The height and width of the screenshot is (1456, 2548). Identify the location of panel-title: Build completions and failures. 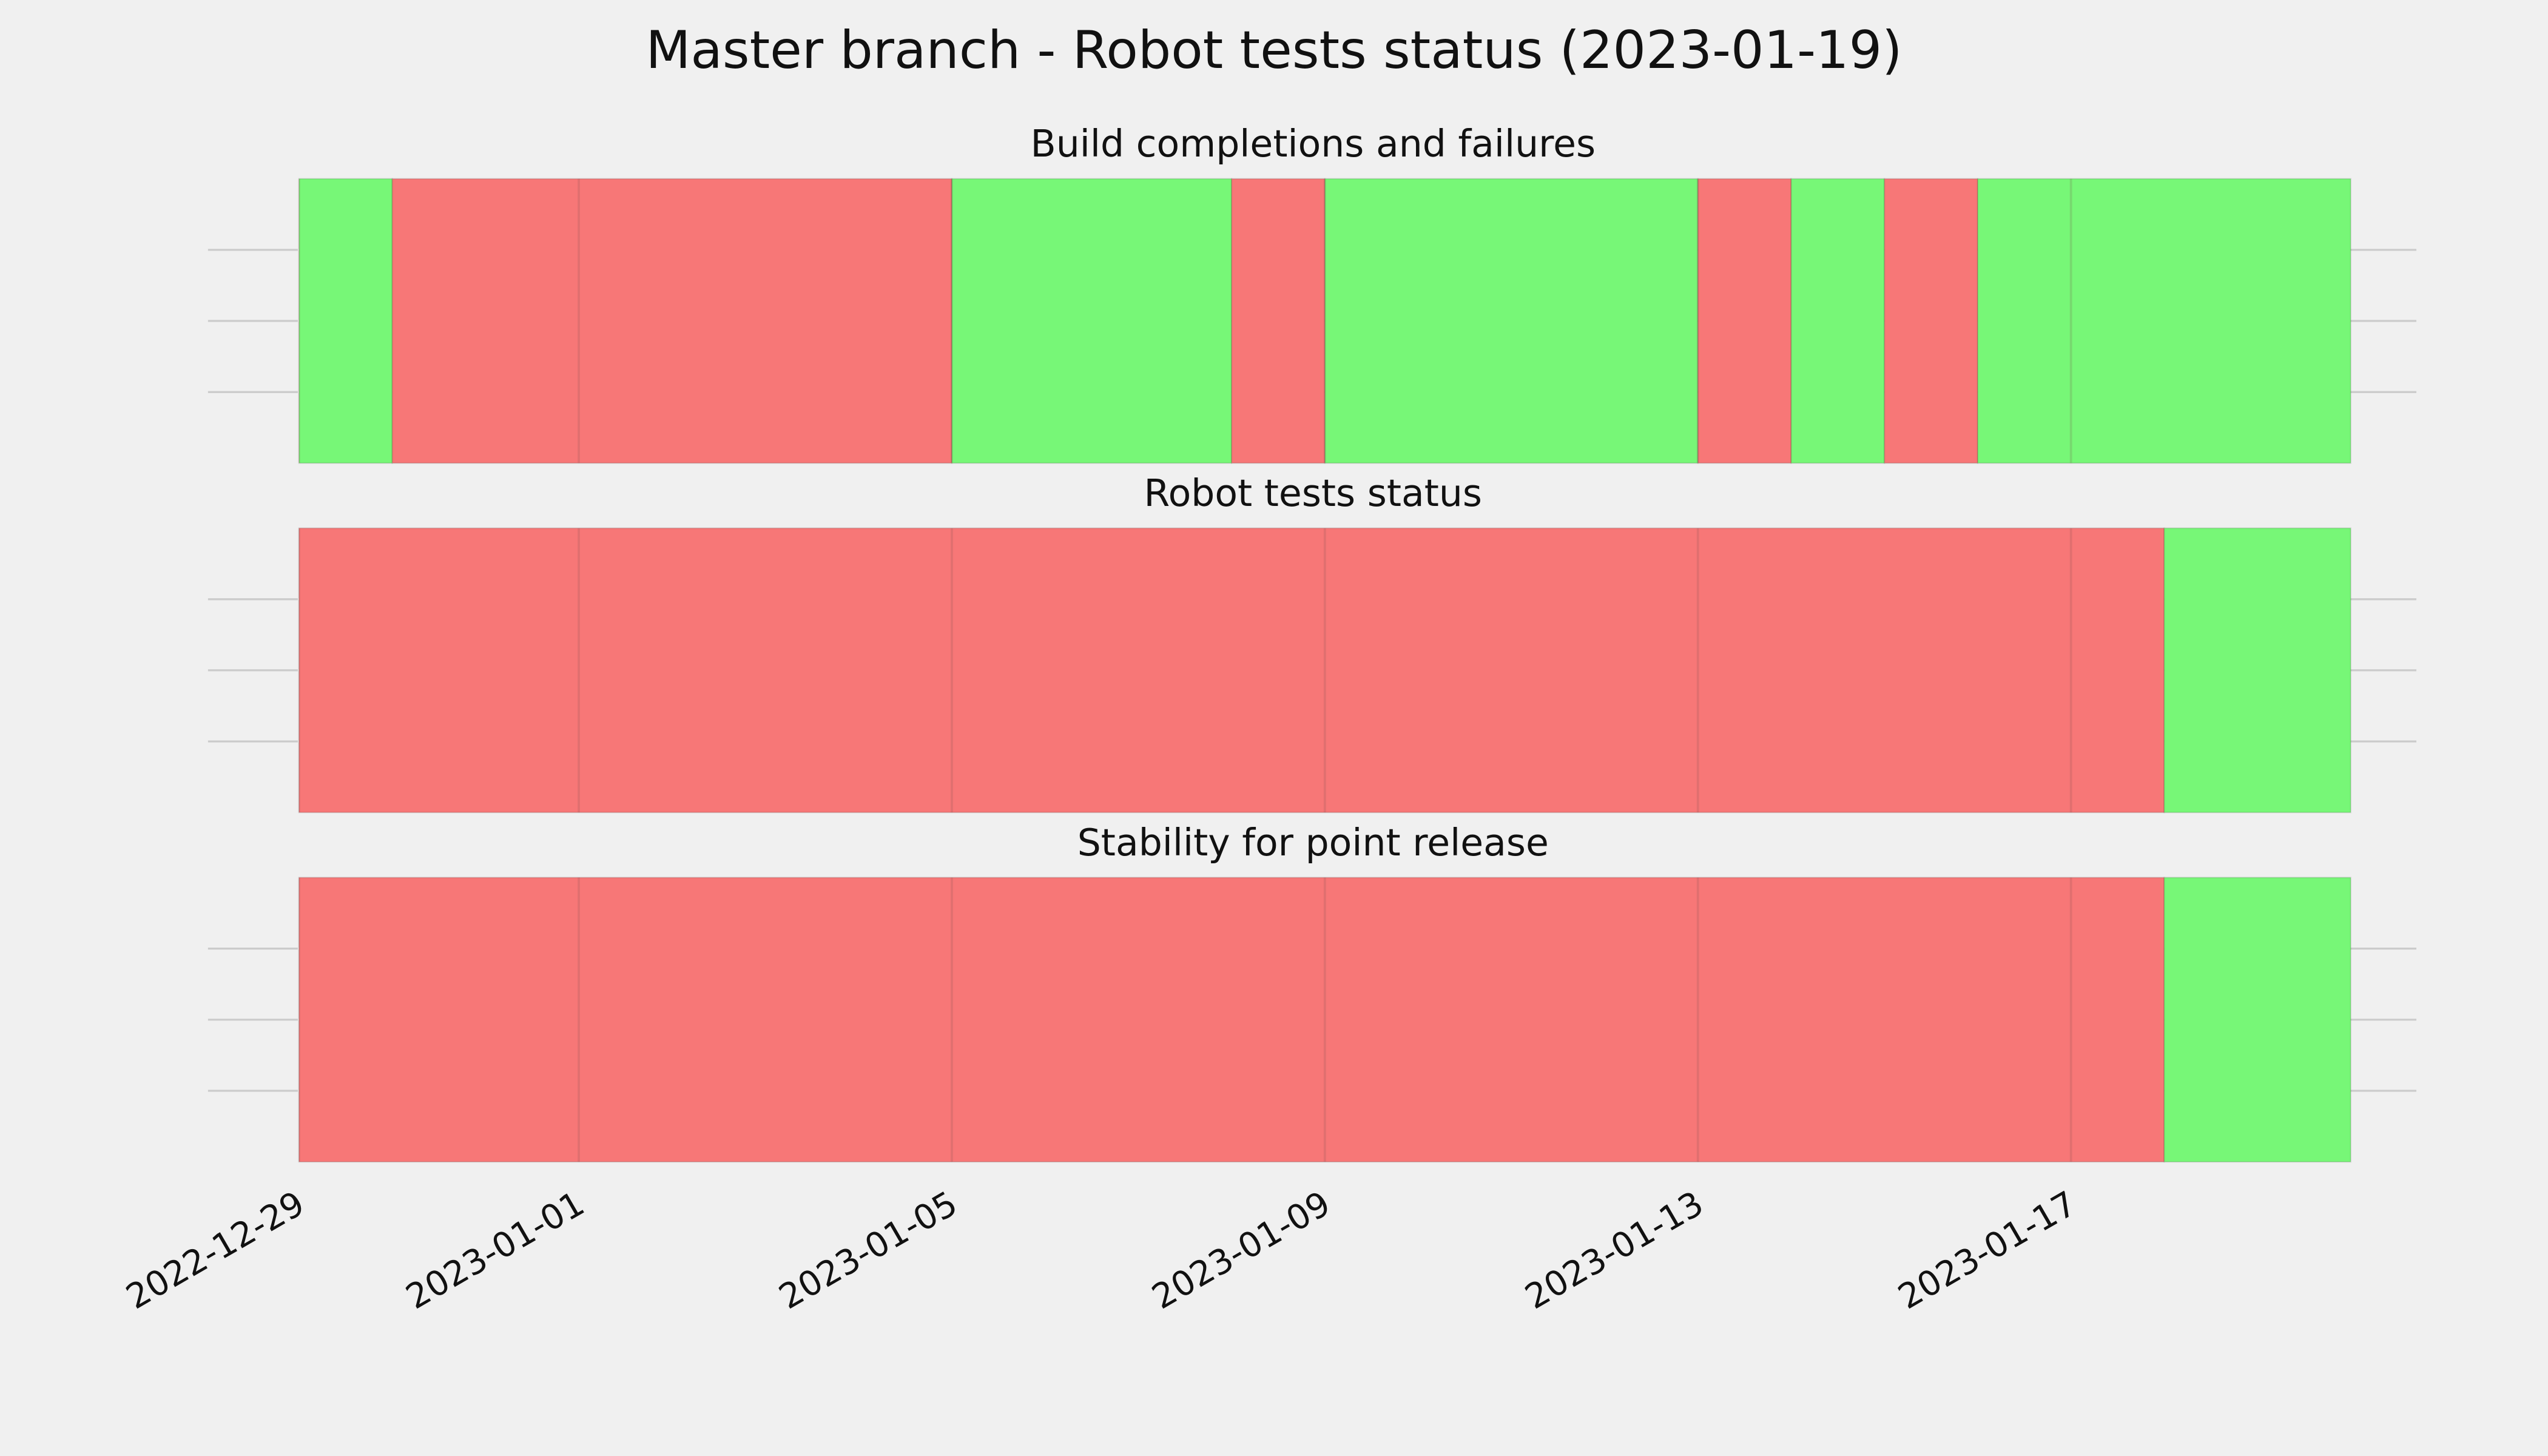
(1313, 144).